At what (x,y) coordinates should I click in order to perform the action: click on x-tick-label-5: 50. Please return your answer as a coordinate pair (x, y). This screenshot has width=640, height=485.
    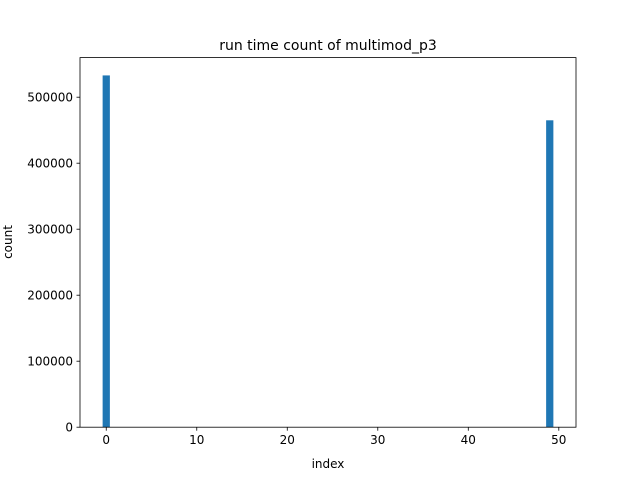
    Looking at the image, I should click on (558, 440).